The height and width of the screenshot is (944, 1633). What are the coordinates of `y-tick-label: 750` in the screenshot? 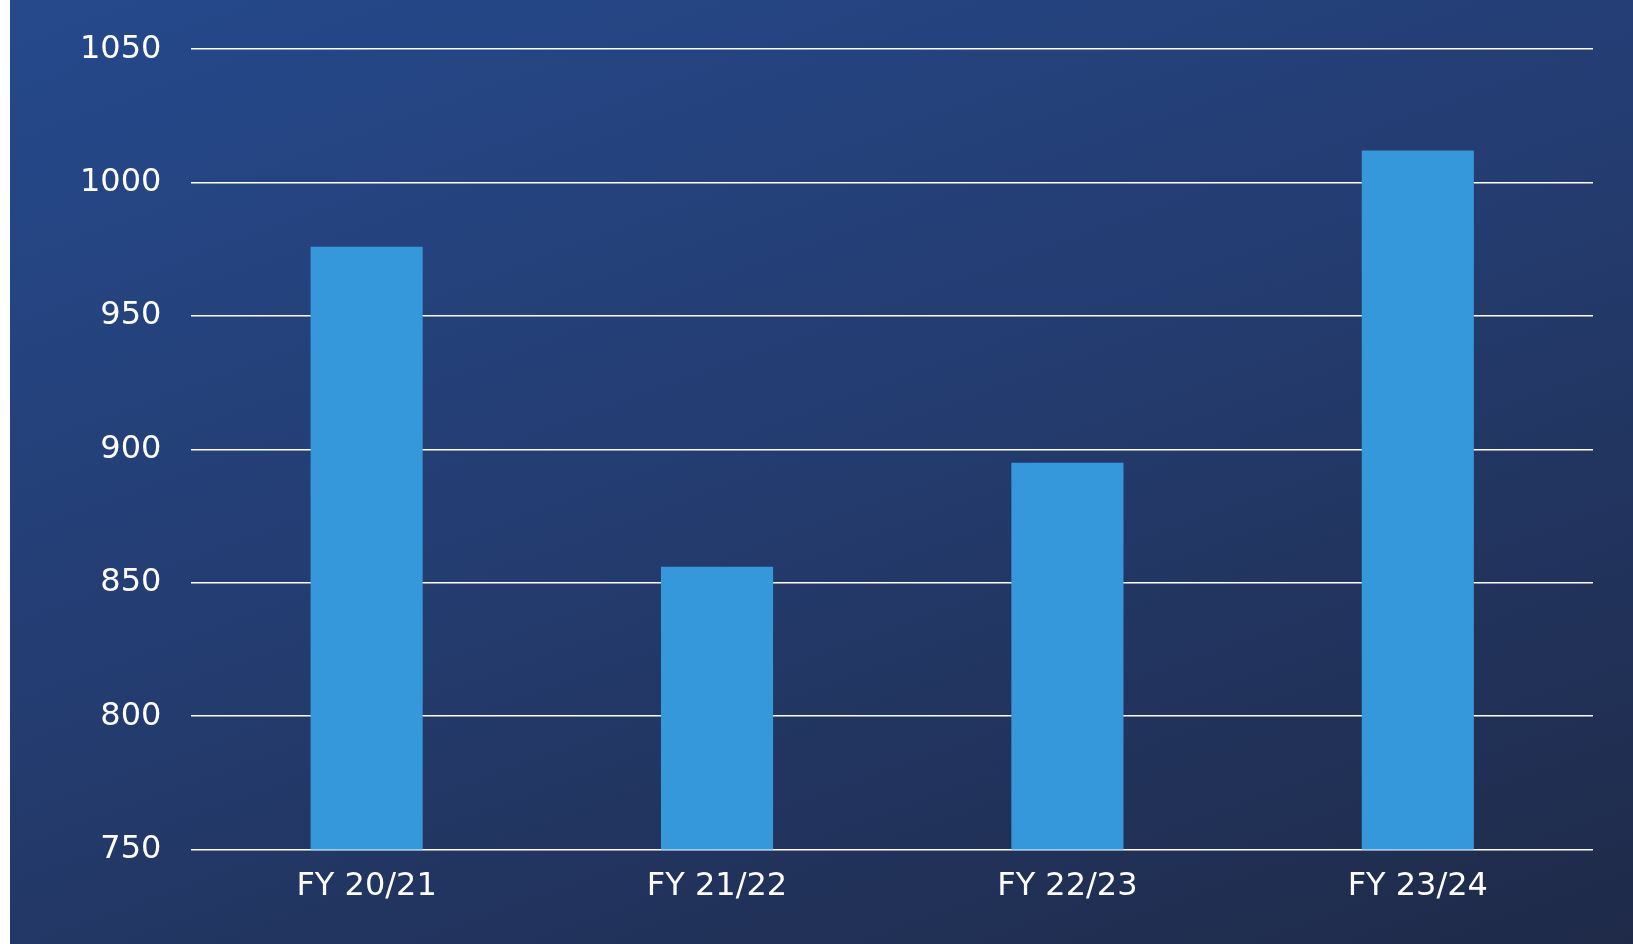 It's located at (131, 846).